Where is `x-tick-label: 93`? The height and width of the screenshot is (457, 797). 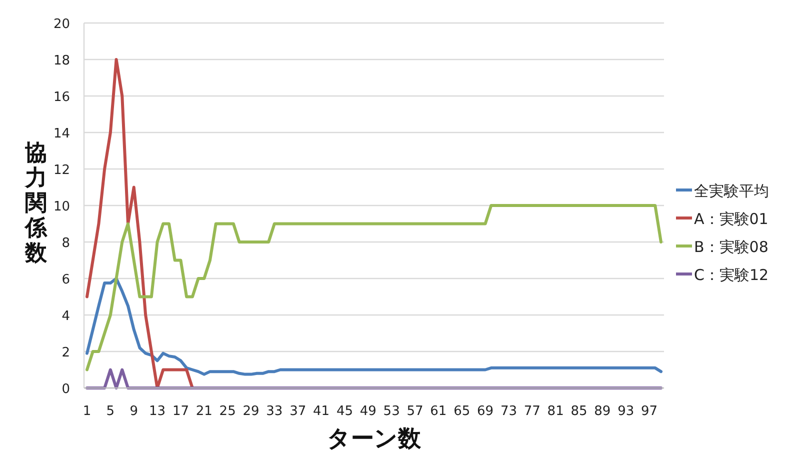 x-tick-label: 93 is located at coordinates (626, 411).